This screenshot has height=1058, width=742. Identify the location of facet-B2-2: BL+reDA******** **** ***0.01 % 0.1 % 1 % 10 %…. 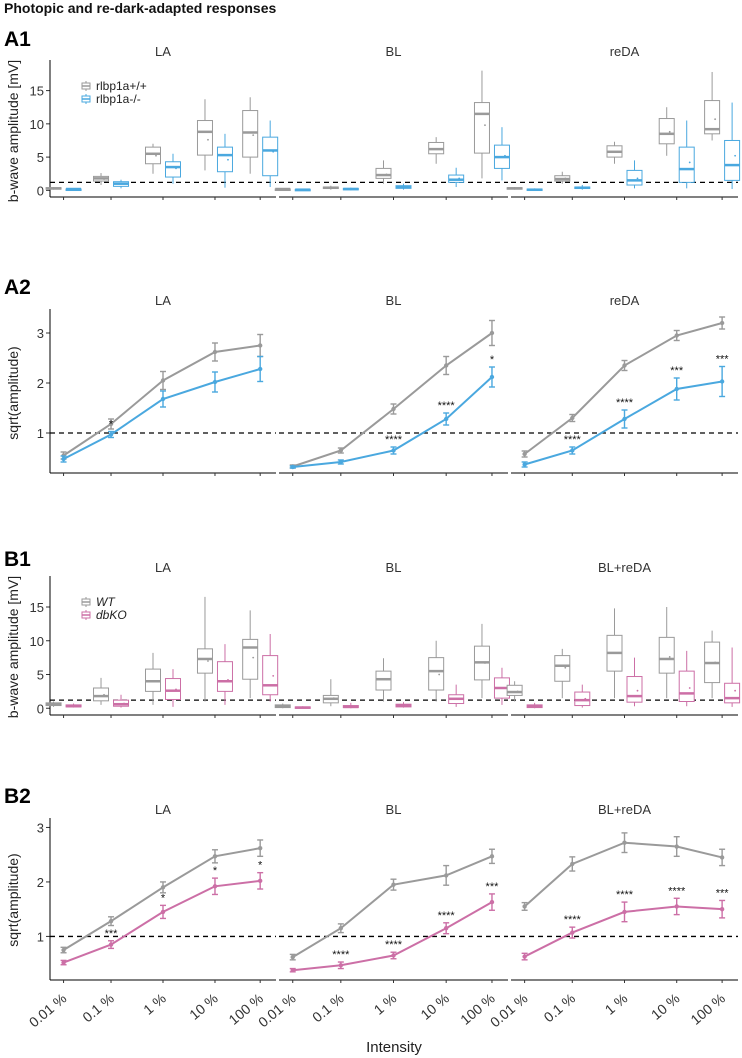
(612, 916).